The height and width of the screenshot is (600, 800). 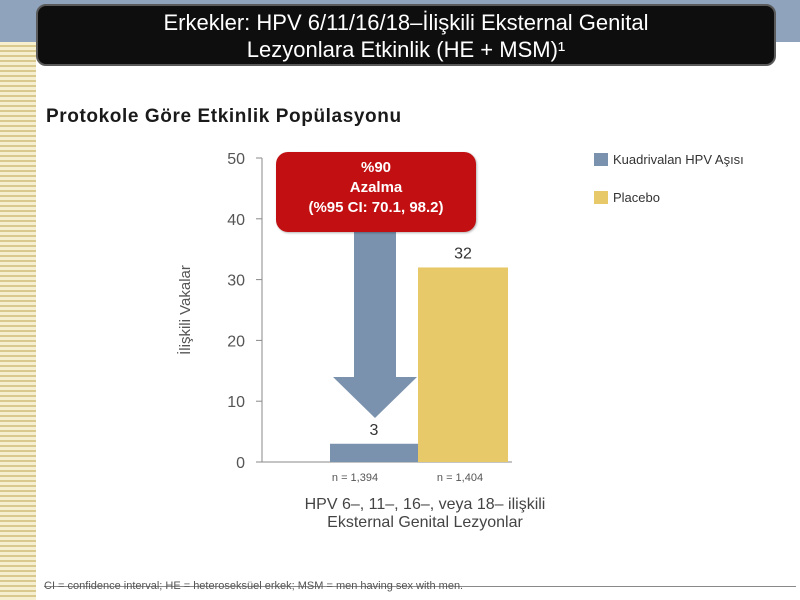 I want to click on x-category-label-line-2: Eksternal Genital Lezyonlar, so click(x=425, y=522).